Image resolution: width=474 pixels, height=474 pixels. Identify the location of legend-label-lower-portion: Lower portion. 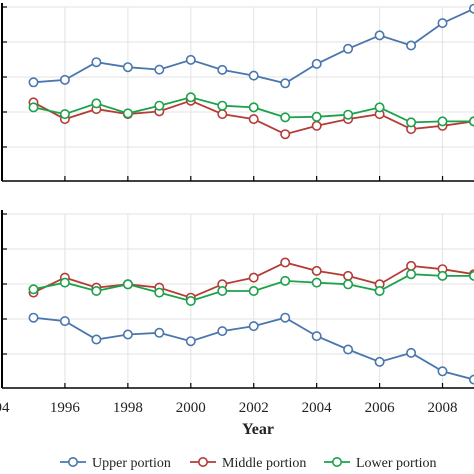
(396, 463).